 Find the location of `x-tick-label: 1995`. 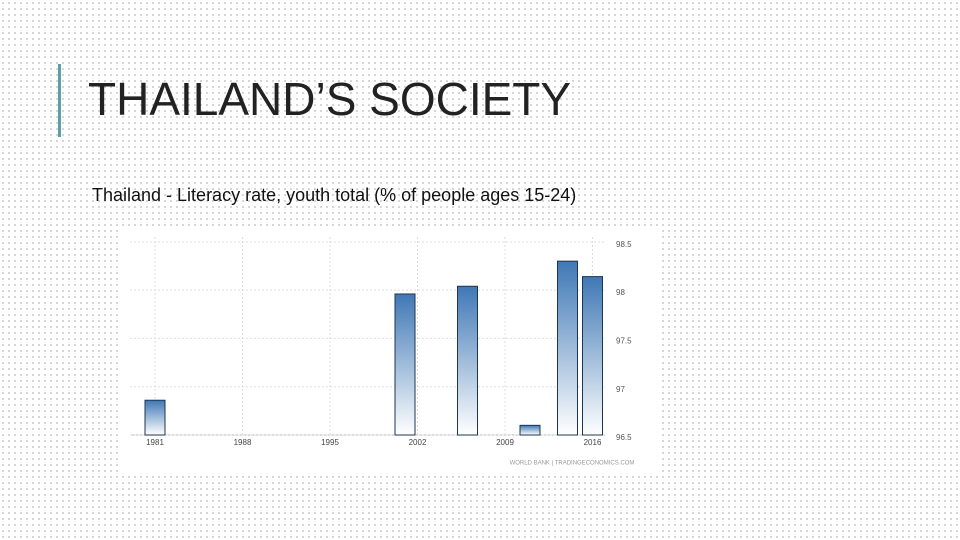

x-tick-label: 1995 is located at coordinates (330, 442).